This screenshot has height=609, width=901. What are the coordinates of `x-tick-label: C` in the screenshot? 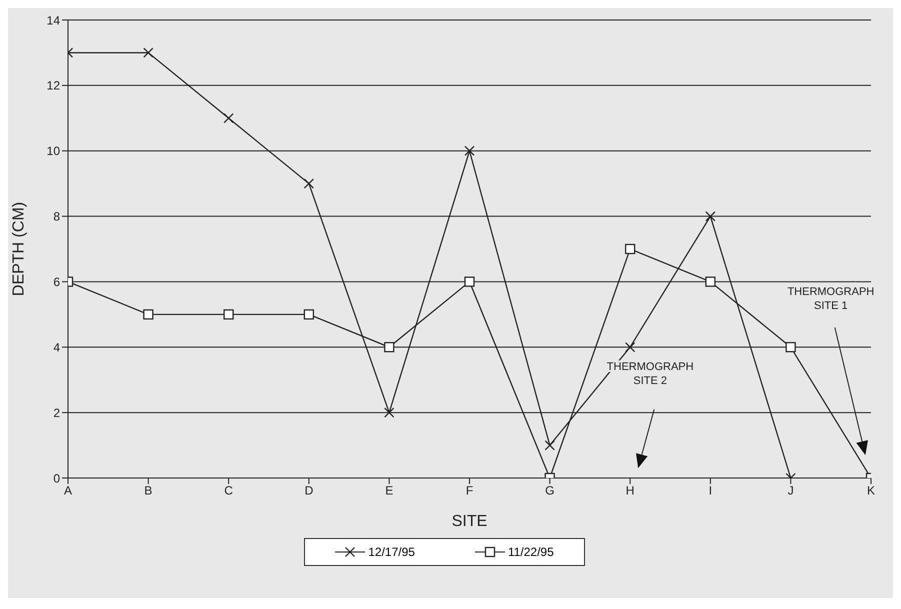 It's located at (229, 491).